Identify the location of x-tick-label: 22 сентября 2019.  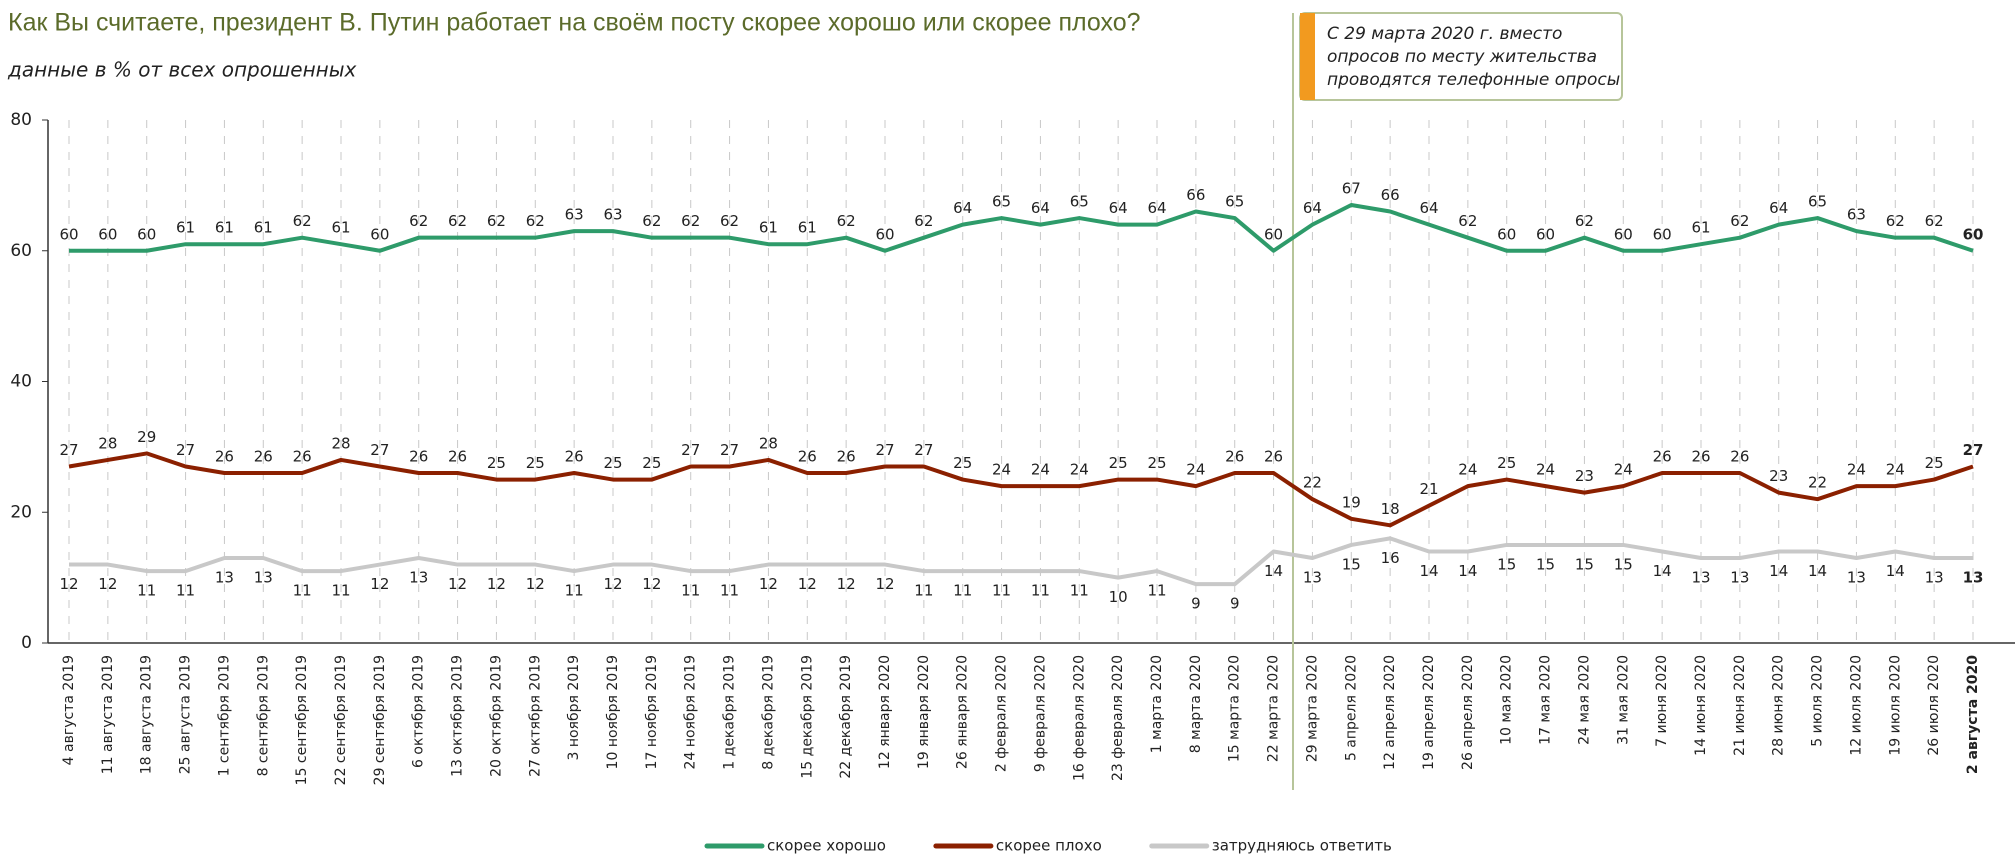
(341, 720).